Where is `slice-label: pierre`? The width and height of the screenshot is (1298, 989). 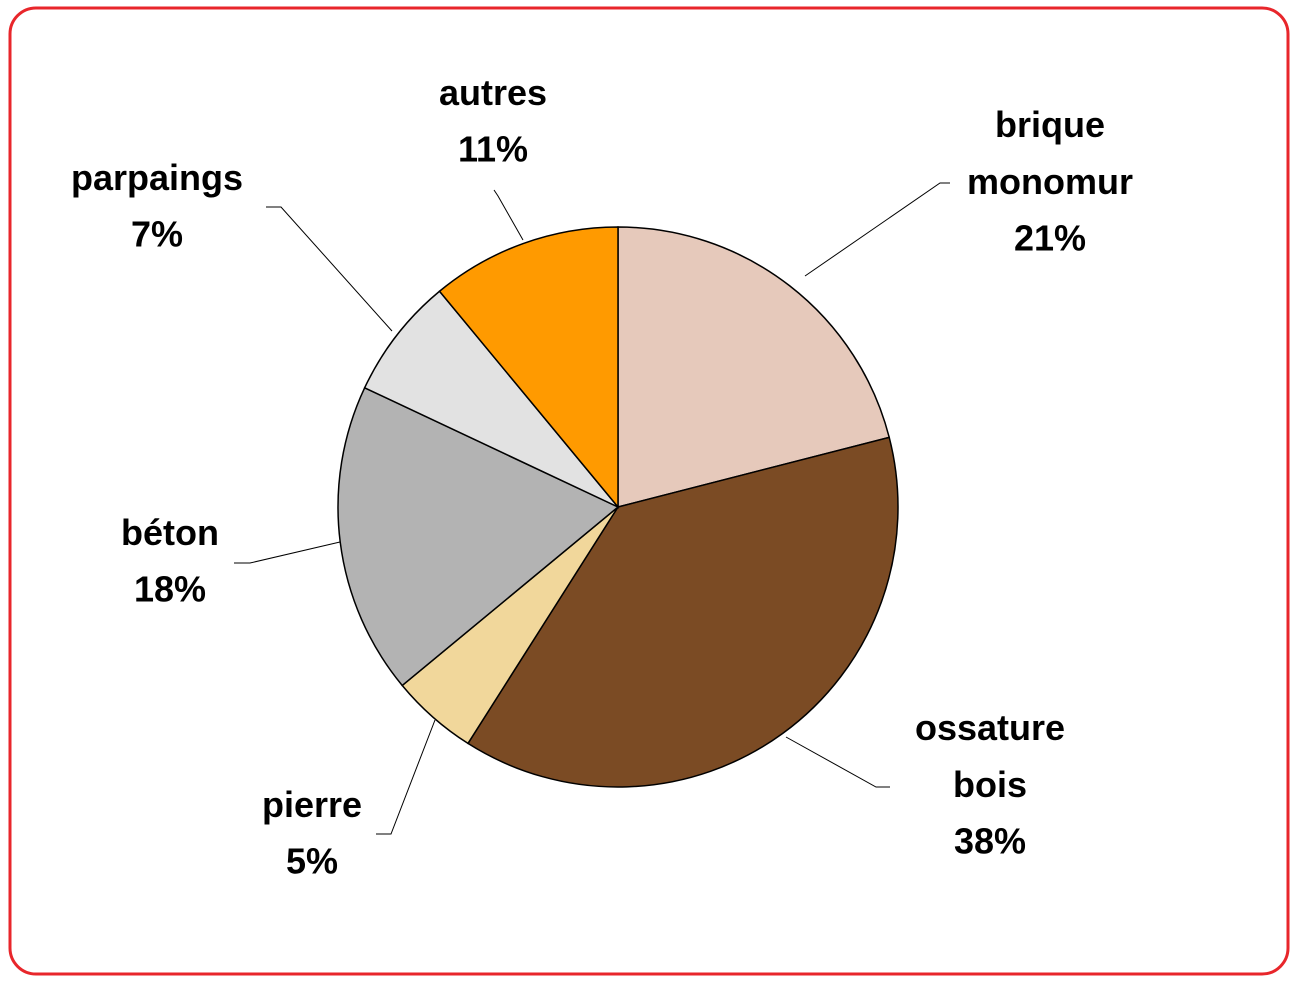 slice-label: pierre is located at coordinates (312, 804).